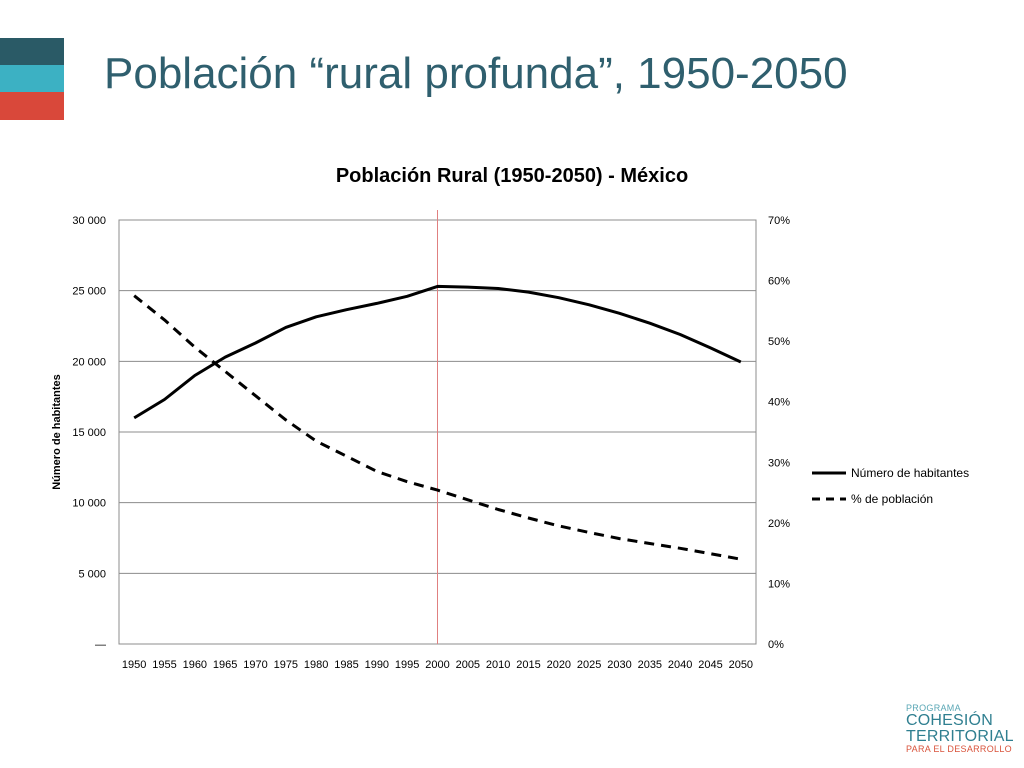  Describe the element at coordinates (776, 645) in the screenshot. I see `y2-tick-label: 0%` at that location.